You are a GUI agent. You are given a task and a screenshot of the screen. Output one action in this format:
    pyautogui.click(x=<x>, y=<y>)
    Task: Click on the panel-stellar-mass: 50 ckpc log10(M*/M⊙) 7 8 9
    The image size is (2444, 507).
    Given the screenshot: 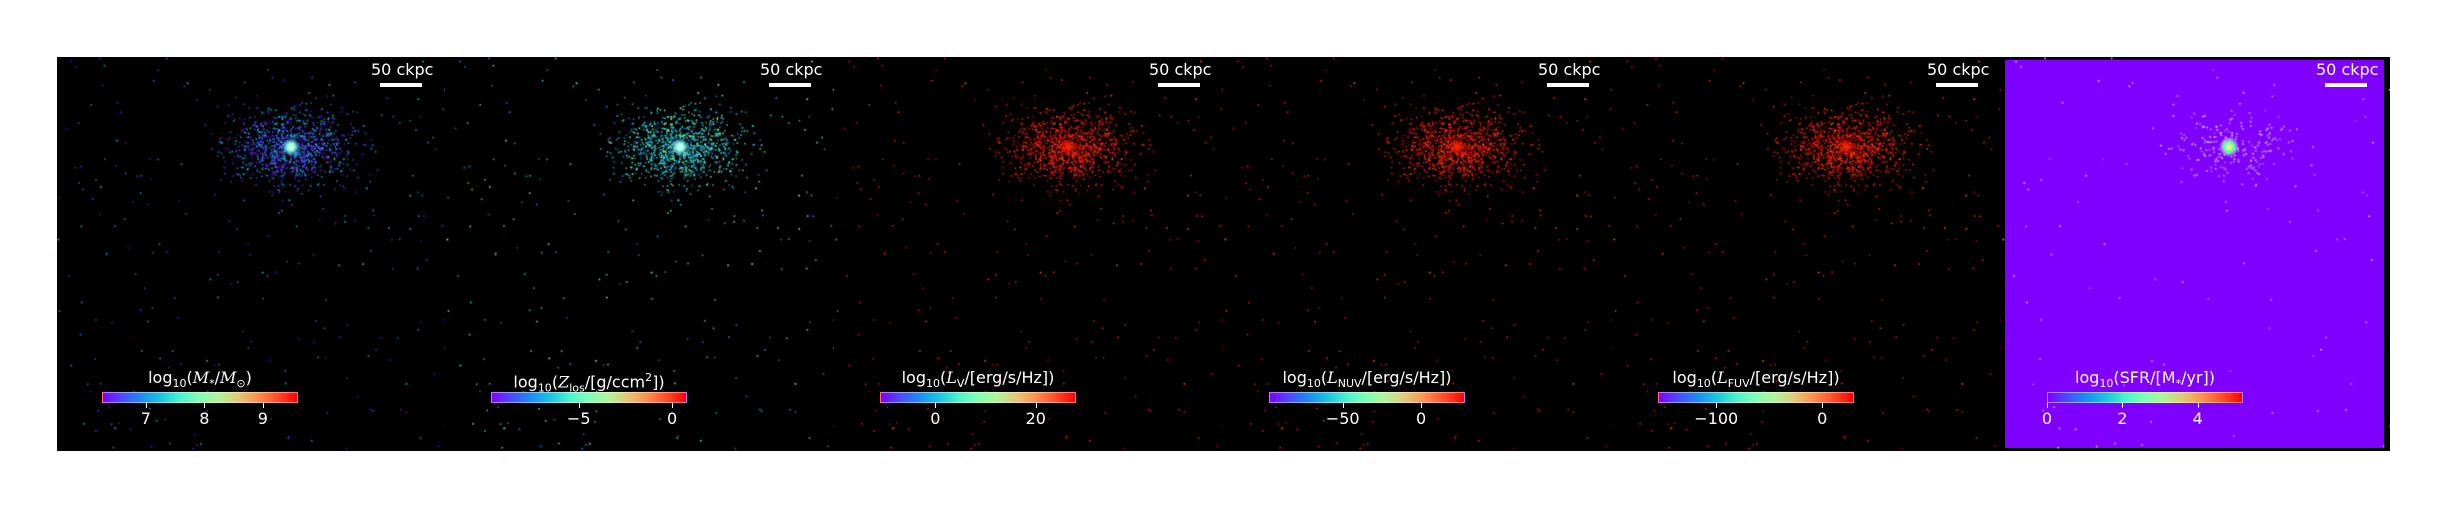 What is the action you would take?
    pyautogui.click(x=251, y=254)
    